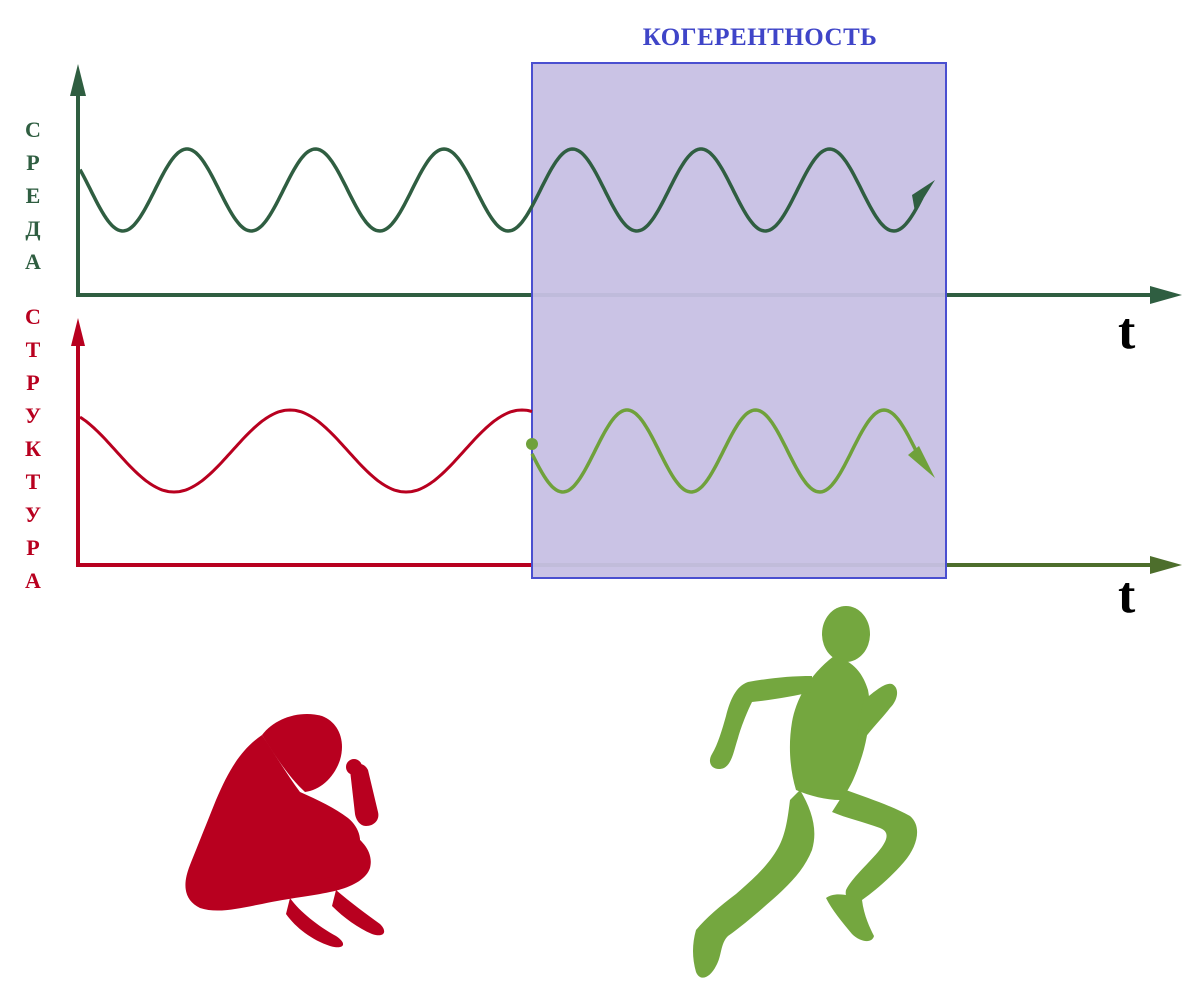 The width and height of the screenshot is (1200, 1001). Describe the element at coordinates (32, 162) in the screenshot. I see `environment_label-letter: Р` at that location.